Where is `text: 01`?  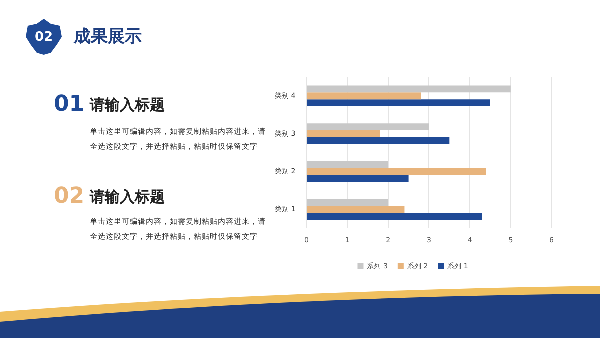
text: 01 is located at coordinates (69, 104).